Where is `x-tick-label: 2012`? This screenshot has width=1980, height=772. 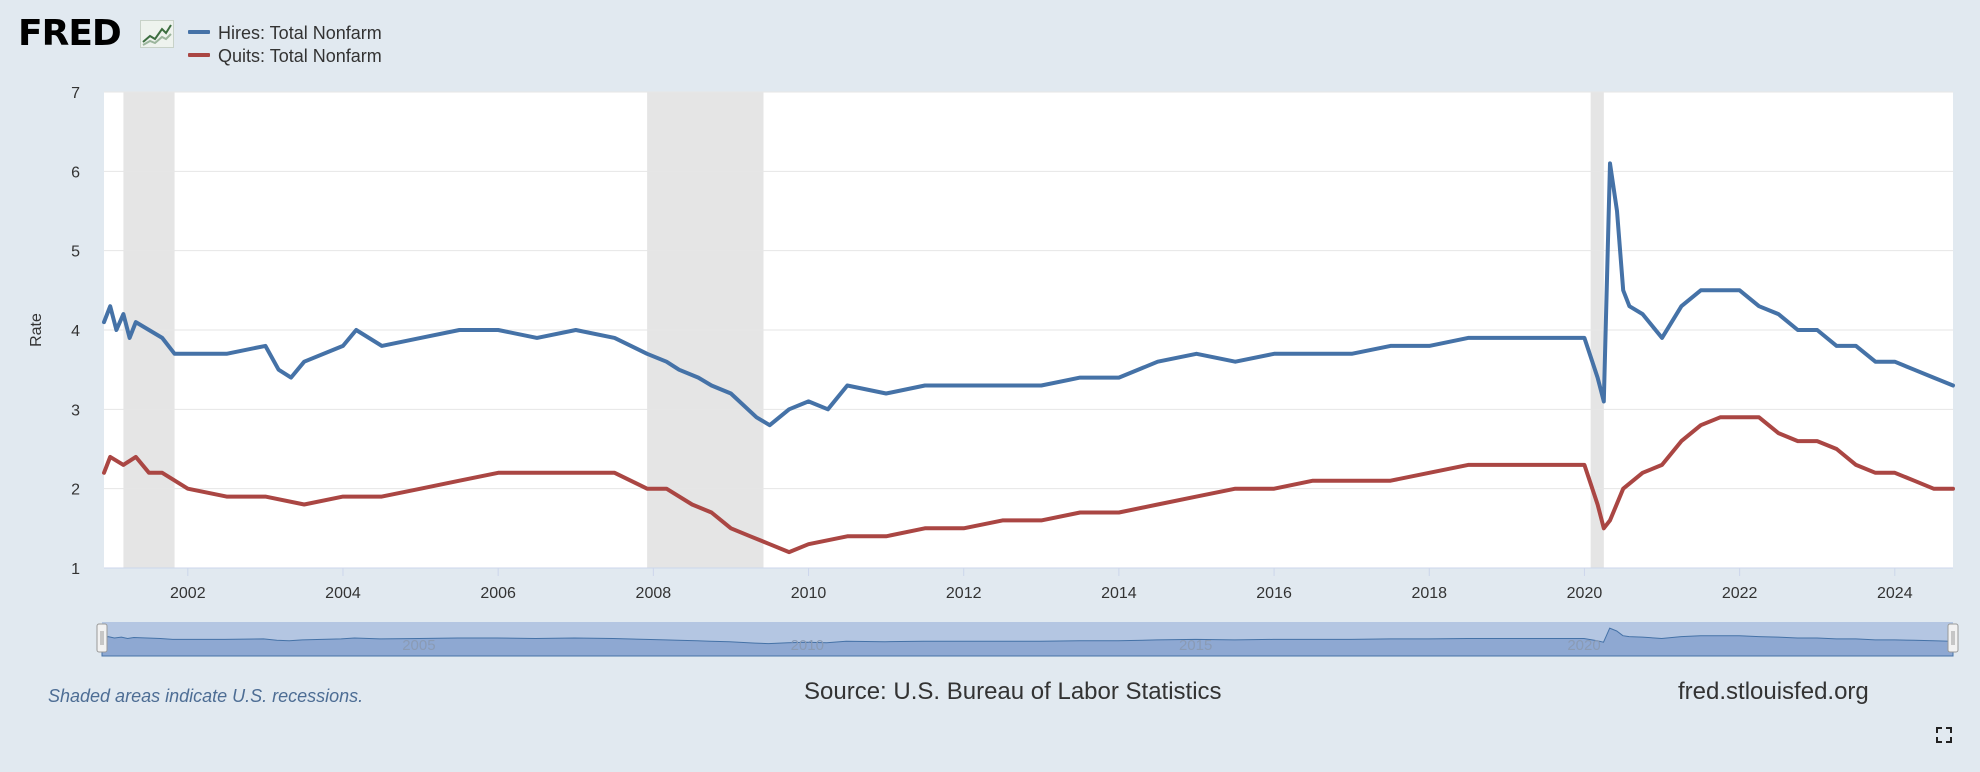 x-tick-label: 2012 is located at coordinates (964, 593).